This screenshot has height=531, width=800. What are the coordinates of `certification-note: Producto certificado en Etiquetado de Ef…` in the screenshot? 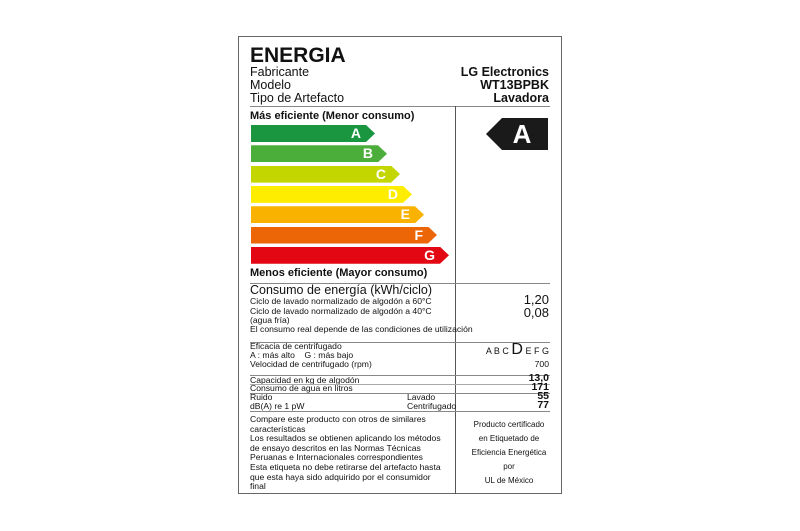 It's located at (509, 453).